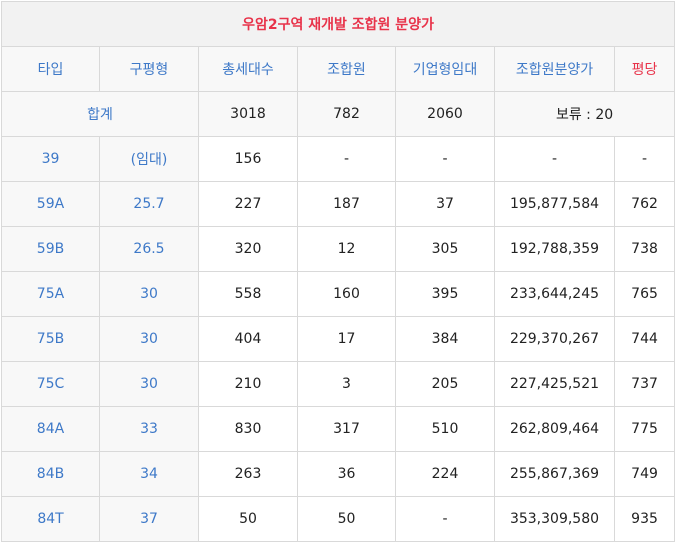  What do you see at coordinates (346, 519) in the screenshot?
I see `cell-members: 50` at bounding box center [346, 519].